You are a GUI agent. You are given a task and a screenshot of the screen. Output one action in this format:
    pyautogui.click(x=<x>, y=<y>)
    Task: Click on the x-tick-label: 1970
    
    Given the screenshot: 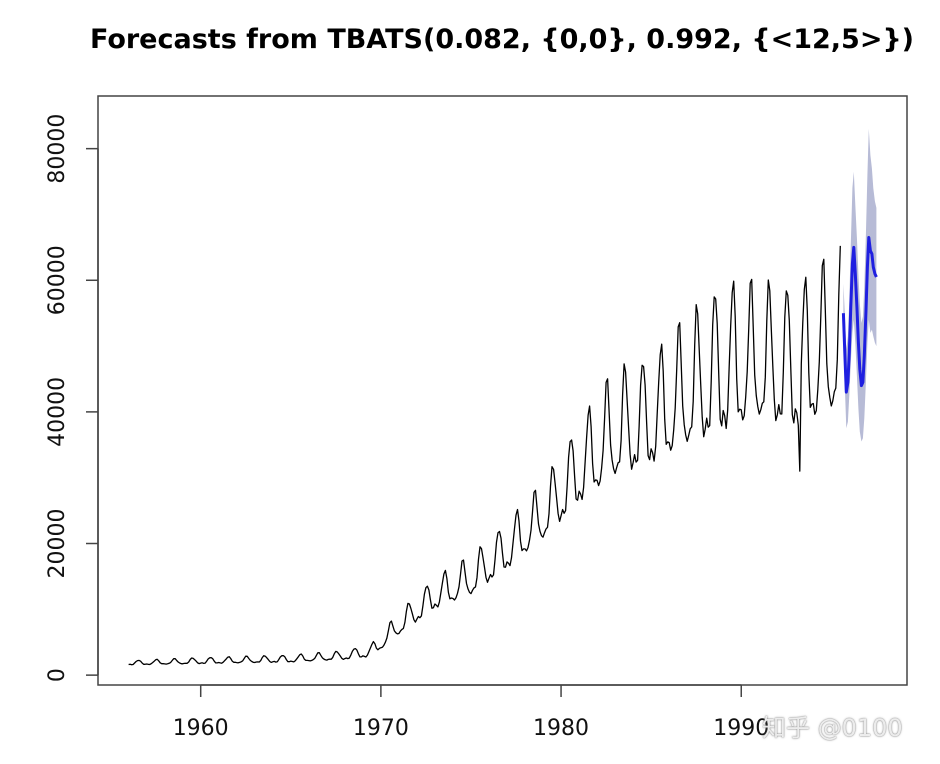 What is the action you would take?
    pyautogui.click(x=381, y=728)
    